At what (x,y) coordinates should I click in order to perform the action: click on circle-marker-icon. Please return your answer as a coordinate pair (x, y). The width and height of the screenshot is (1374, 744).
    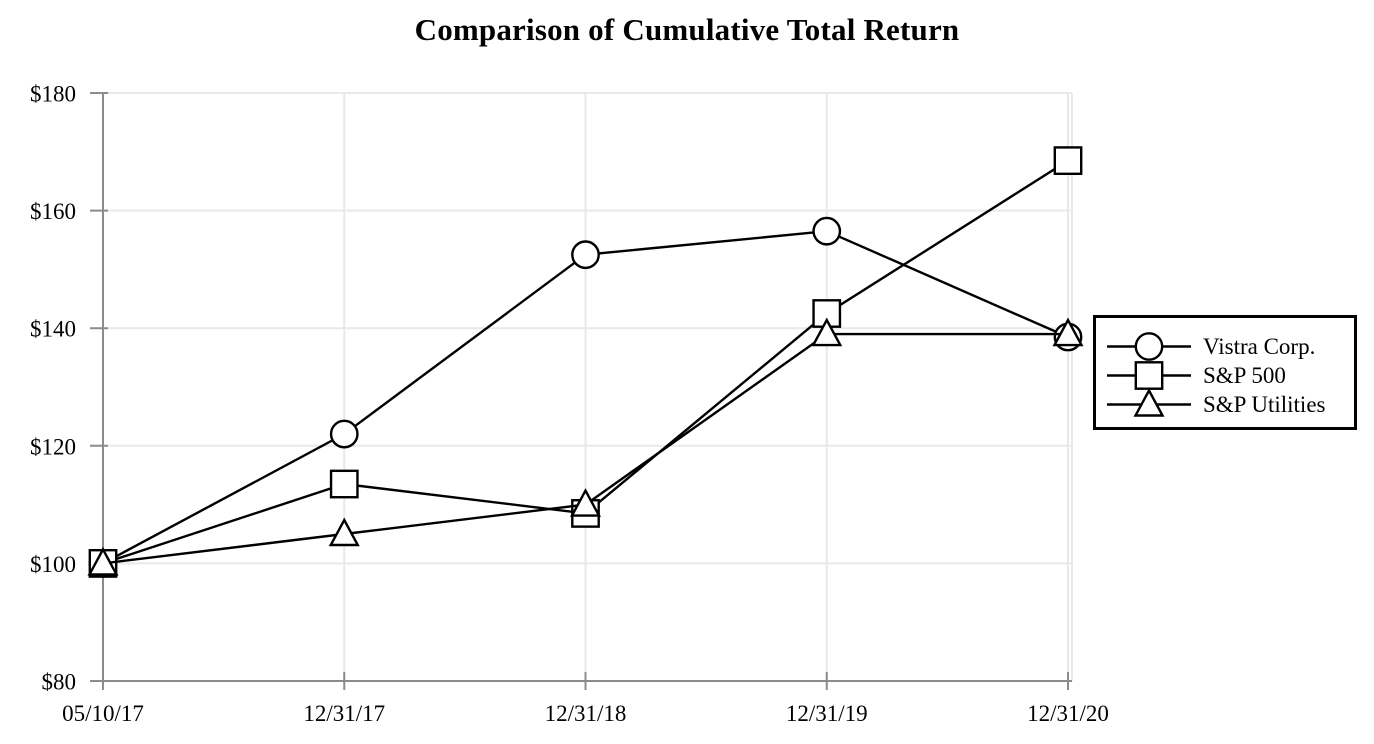
    Looking at the image, I should click on (1149, 346).